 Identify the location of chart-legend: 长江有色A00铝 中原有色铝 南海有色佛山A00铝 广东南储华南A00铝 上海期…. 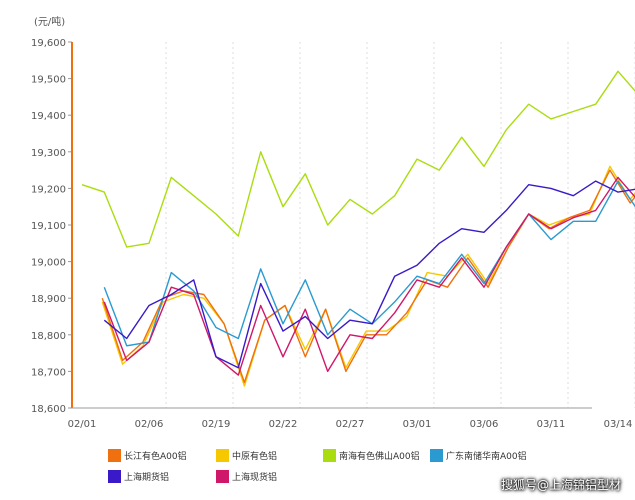
(317, 465).